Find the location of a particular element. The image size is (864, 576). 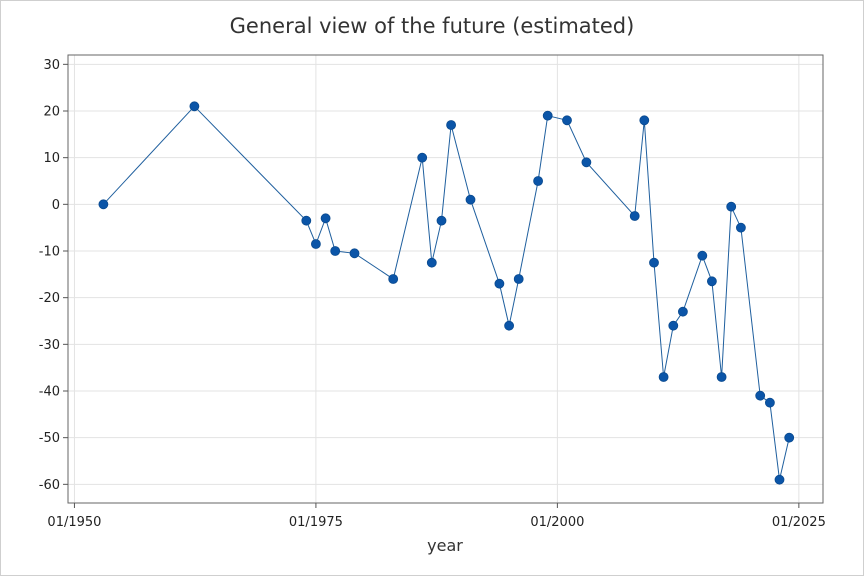

x-tick-label: 01/1950 is located at coordinates (74, 522).